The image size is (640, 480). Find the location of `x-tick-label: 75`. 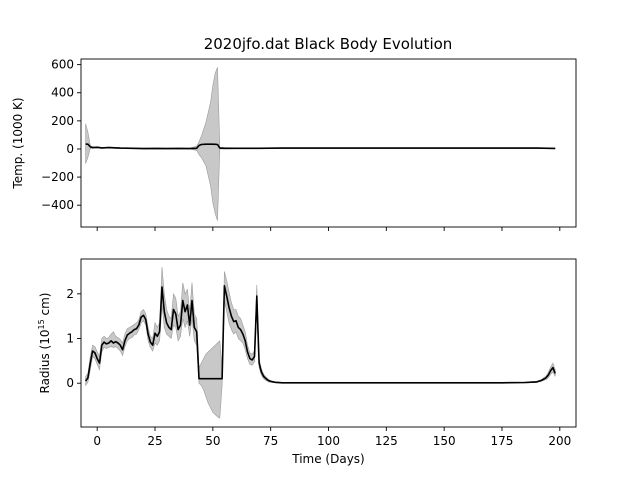

x-tick-label: 75 is located at coordinates (270, 441).